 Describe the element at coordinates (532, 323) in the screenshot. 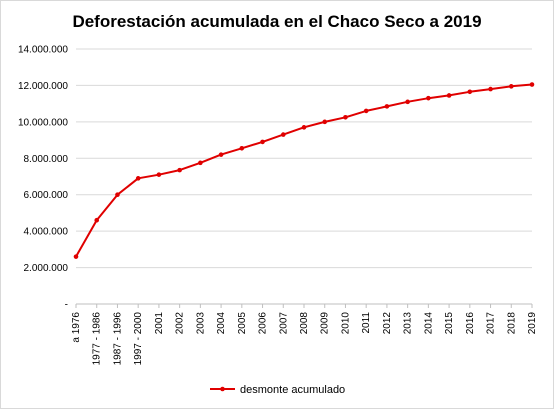

I see `x-tick-label: 2019` at that location.